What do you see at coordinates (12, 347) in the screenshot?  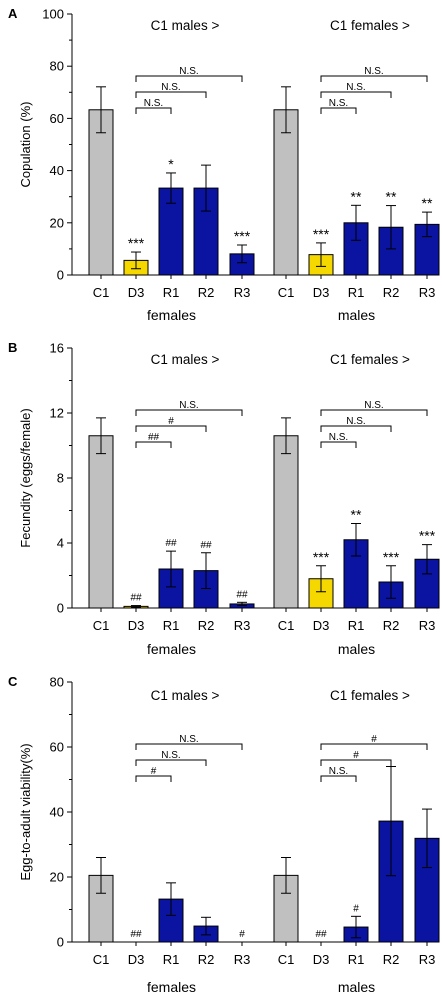 I see `panel-label: B` at bounding box center [12, 347].